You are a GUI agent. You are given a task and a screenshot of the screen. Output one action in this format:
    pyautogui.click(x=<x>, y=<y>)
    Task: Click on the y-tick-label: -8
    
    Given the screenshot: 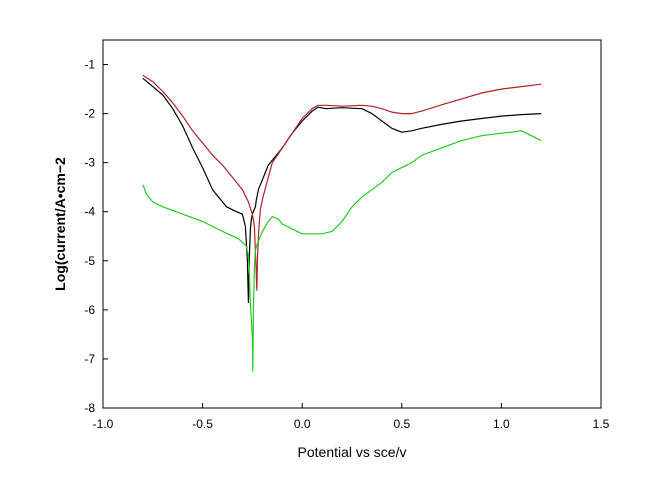 What is the action you would take?
    pyautogui.click(x=89, y=408)
    